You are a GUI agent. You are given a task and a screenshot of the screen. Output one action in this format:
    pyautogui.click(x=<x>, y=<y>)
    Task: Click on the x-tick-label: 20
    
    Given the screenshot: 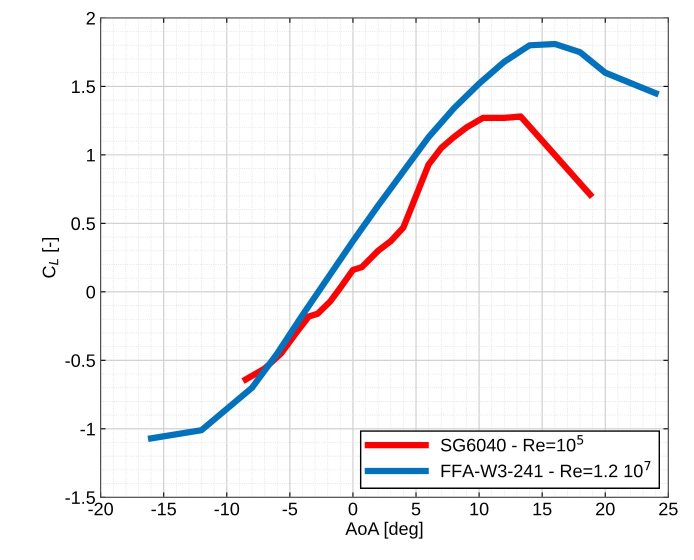 What is the action you would take?
    pyautogui.click(x=605, y=509)
    